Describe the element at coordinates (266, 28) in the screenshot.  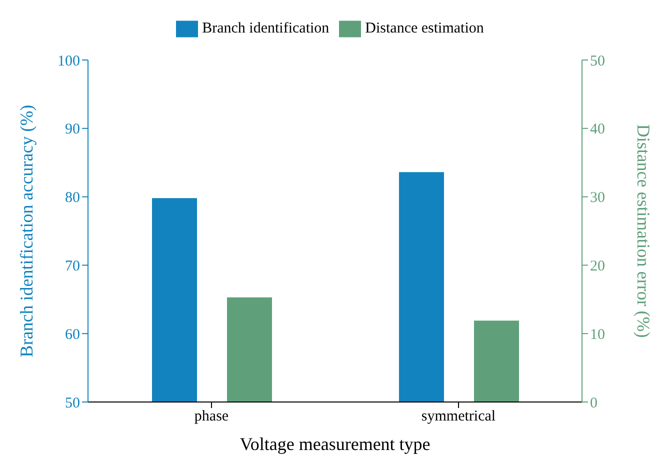
I see `legend-label: Branch identification` at that location.